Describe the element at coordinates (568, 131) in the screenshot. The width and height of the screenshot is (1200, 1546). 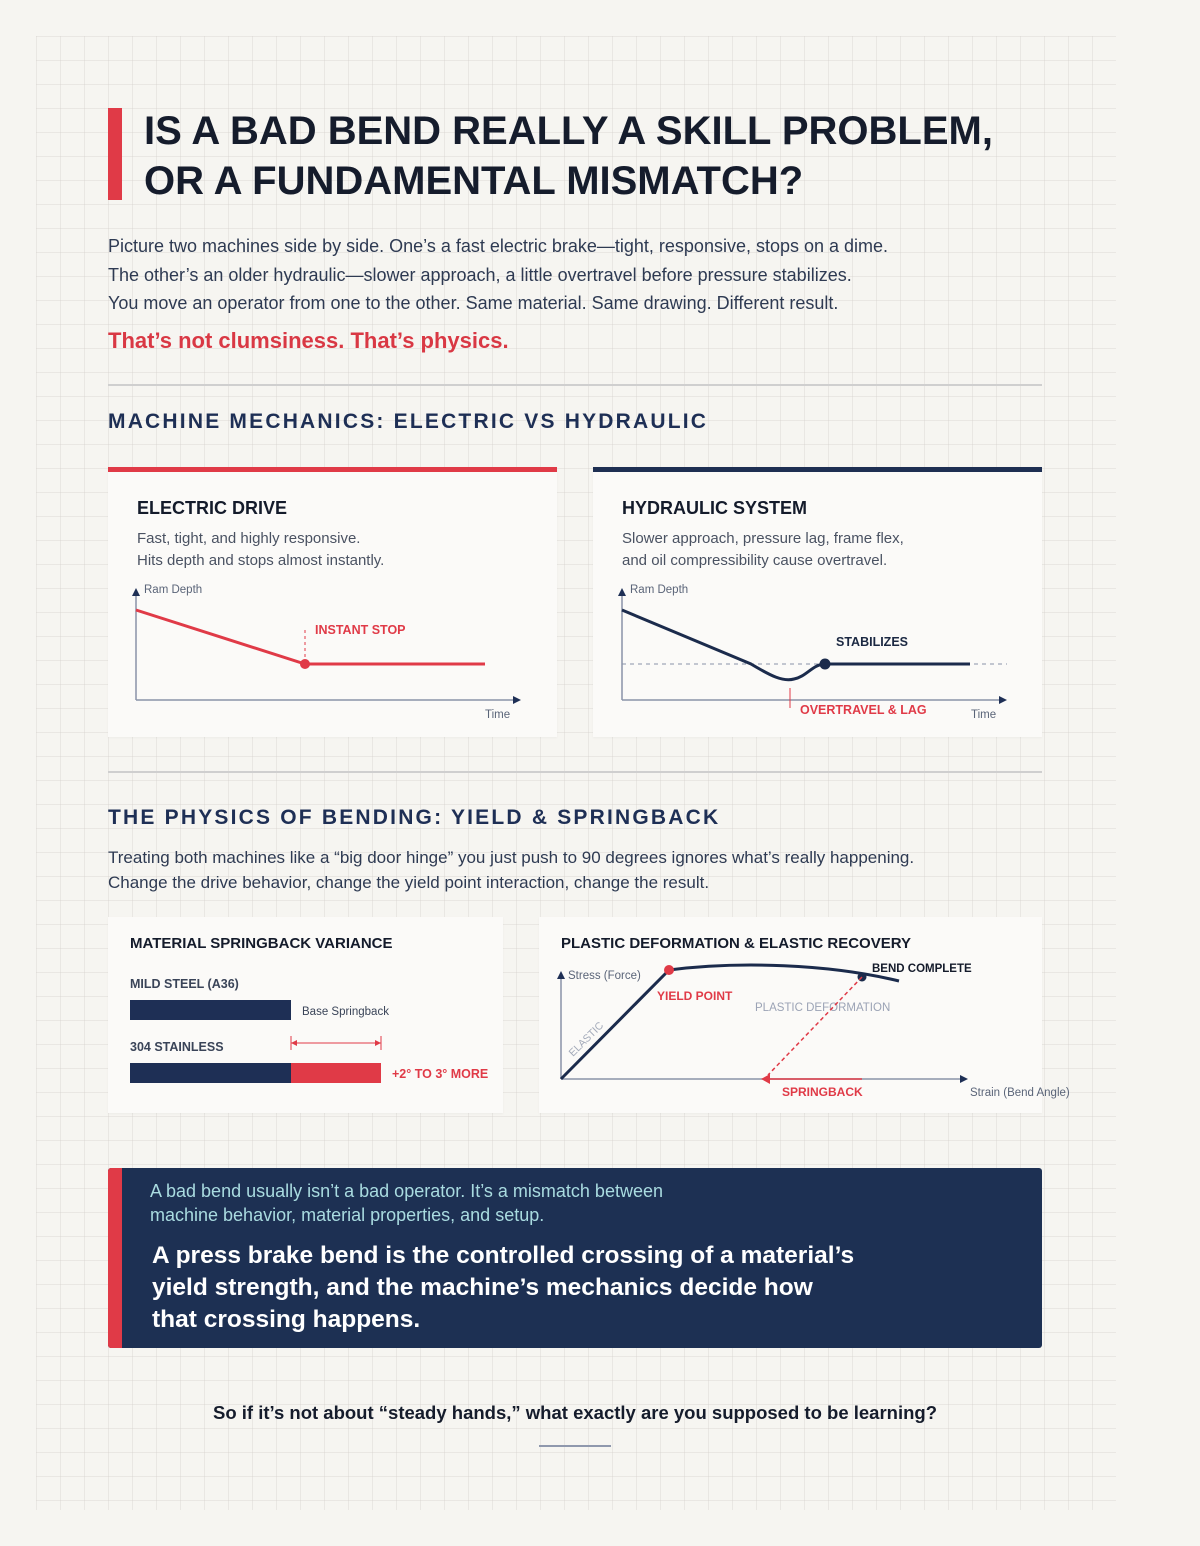
I see `page-title-line: IS A BAD BEND REALLY A SKILL PROBLEM,` at that location.